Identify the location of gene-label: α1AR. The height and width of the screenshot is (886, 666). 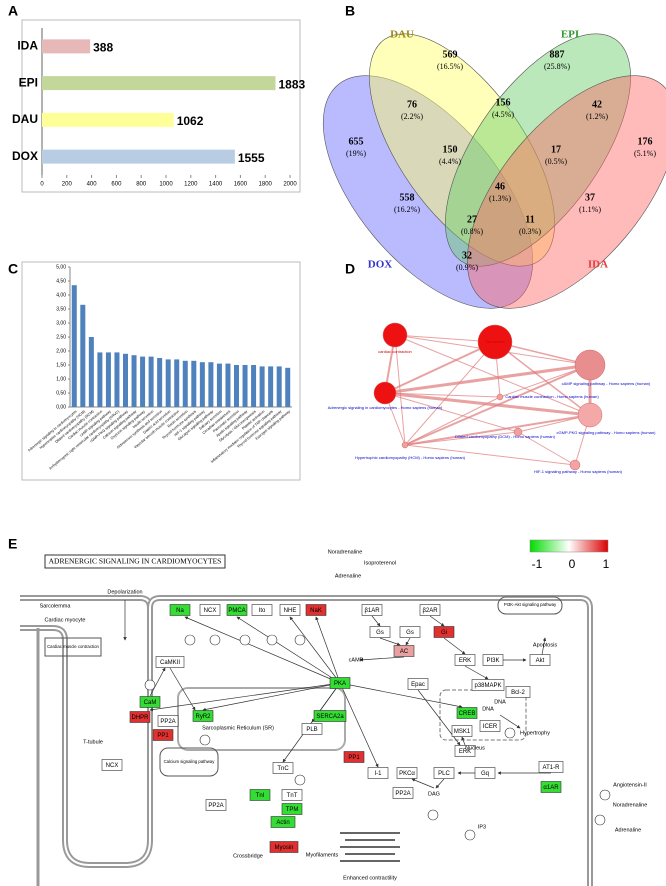
(551, 788).